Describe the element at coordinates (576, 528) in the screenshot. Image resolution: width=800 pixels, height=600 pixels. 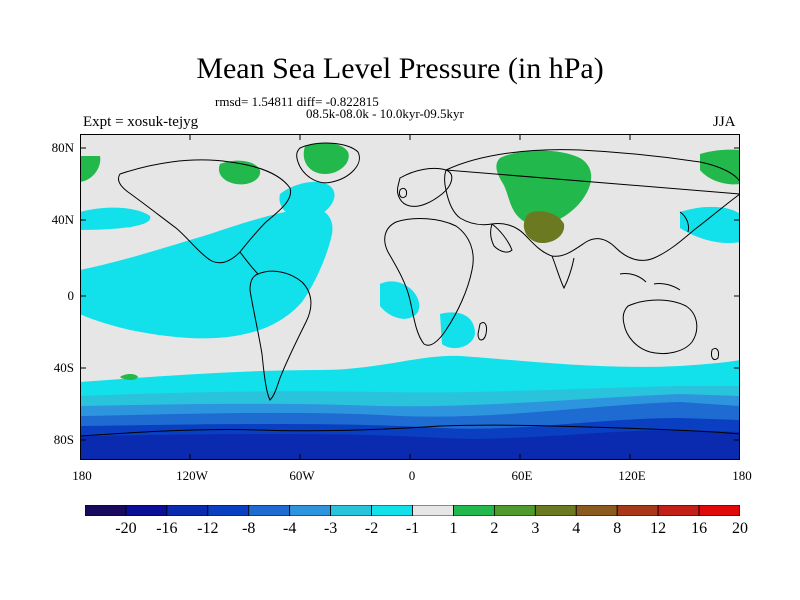
I see `colorbar-label: 4` at that location.